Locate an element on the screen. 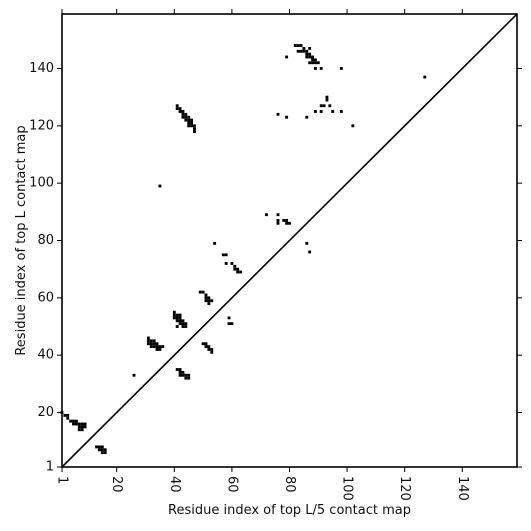  y-tick-label: 20 is located at coordinates (45, 412).